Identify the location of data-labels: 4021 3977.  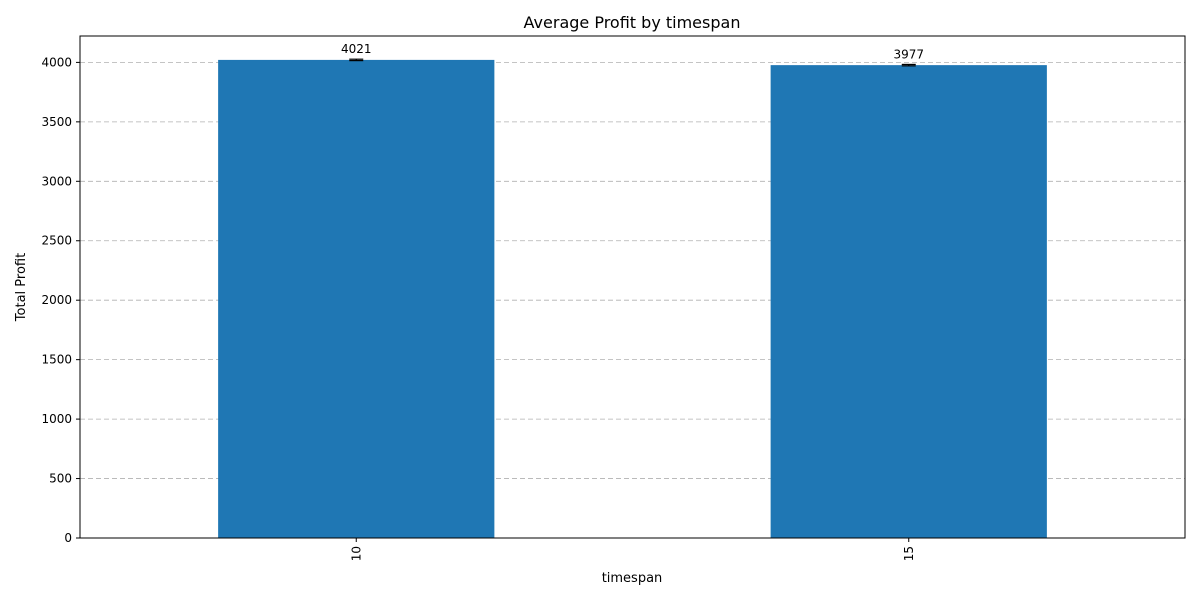
(632, 51).